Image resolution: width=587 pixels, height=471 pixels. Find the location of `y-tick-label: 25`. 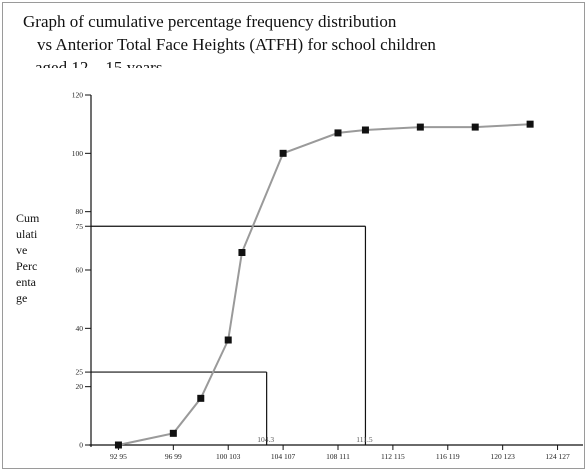

y-tick-label: 25 is located at coordinates (80, 372).